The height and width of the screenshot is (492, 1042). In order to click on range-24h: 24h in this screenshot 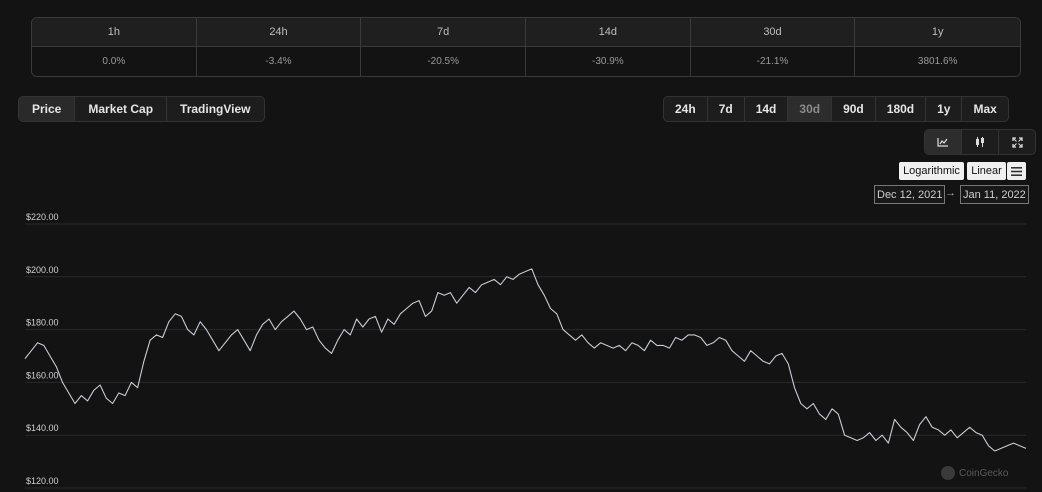, I will do `click(686, 109)`.